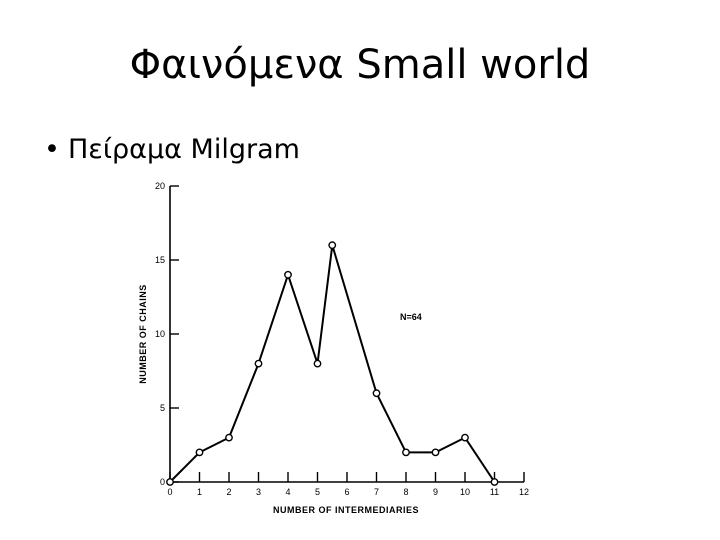 This screenshot has width=720, height=540. I want to click on x-axis-label: NUMBER OF INTERMEDIARIES, so click(346, 510).